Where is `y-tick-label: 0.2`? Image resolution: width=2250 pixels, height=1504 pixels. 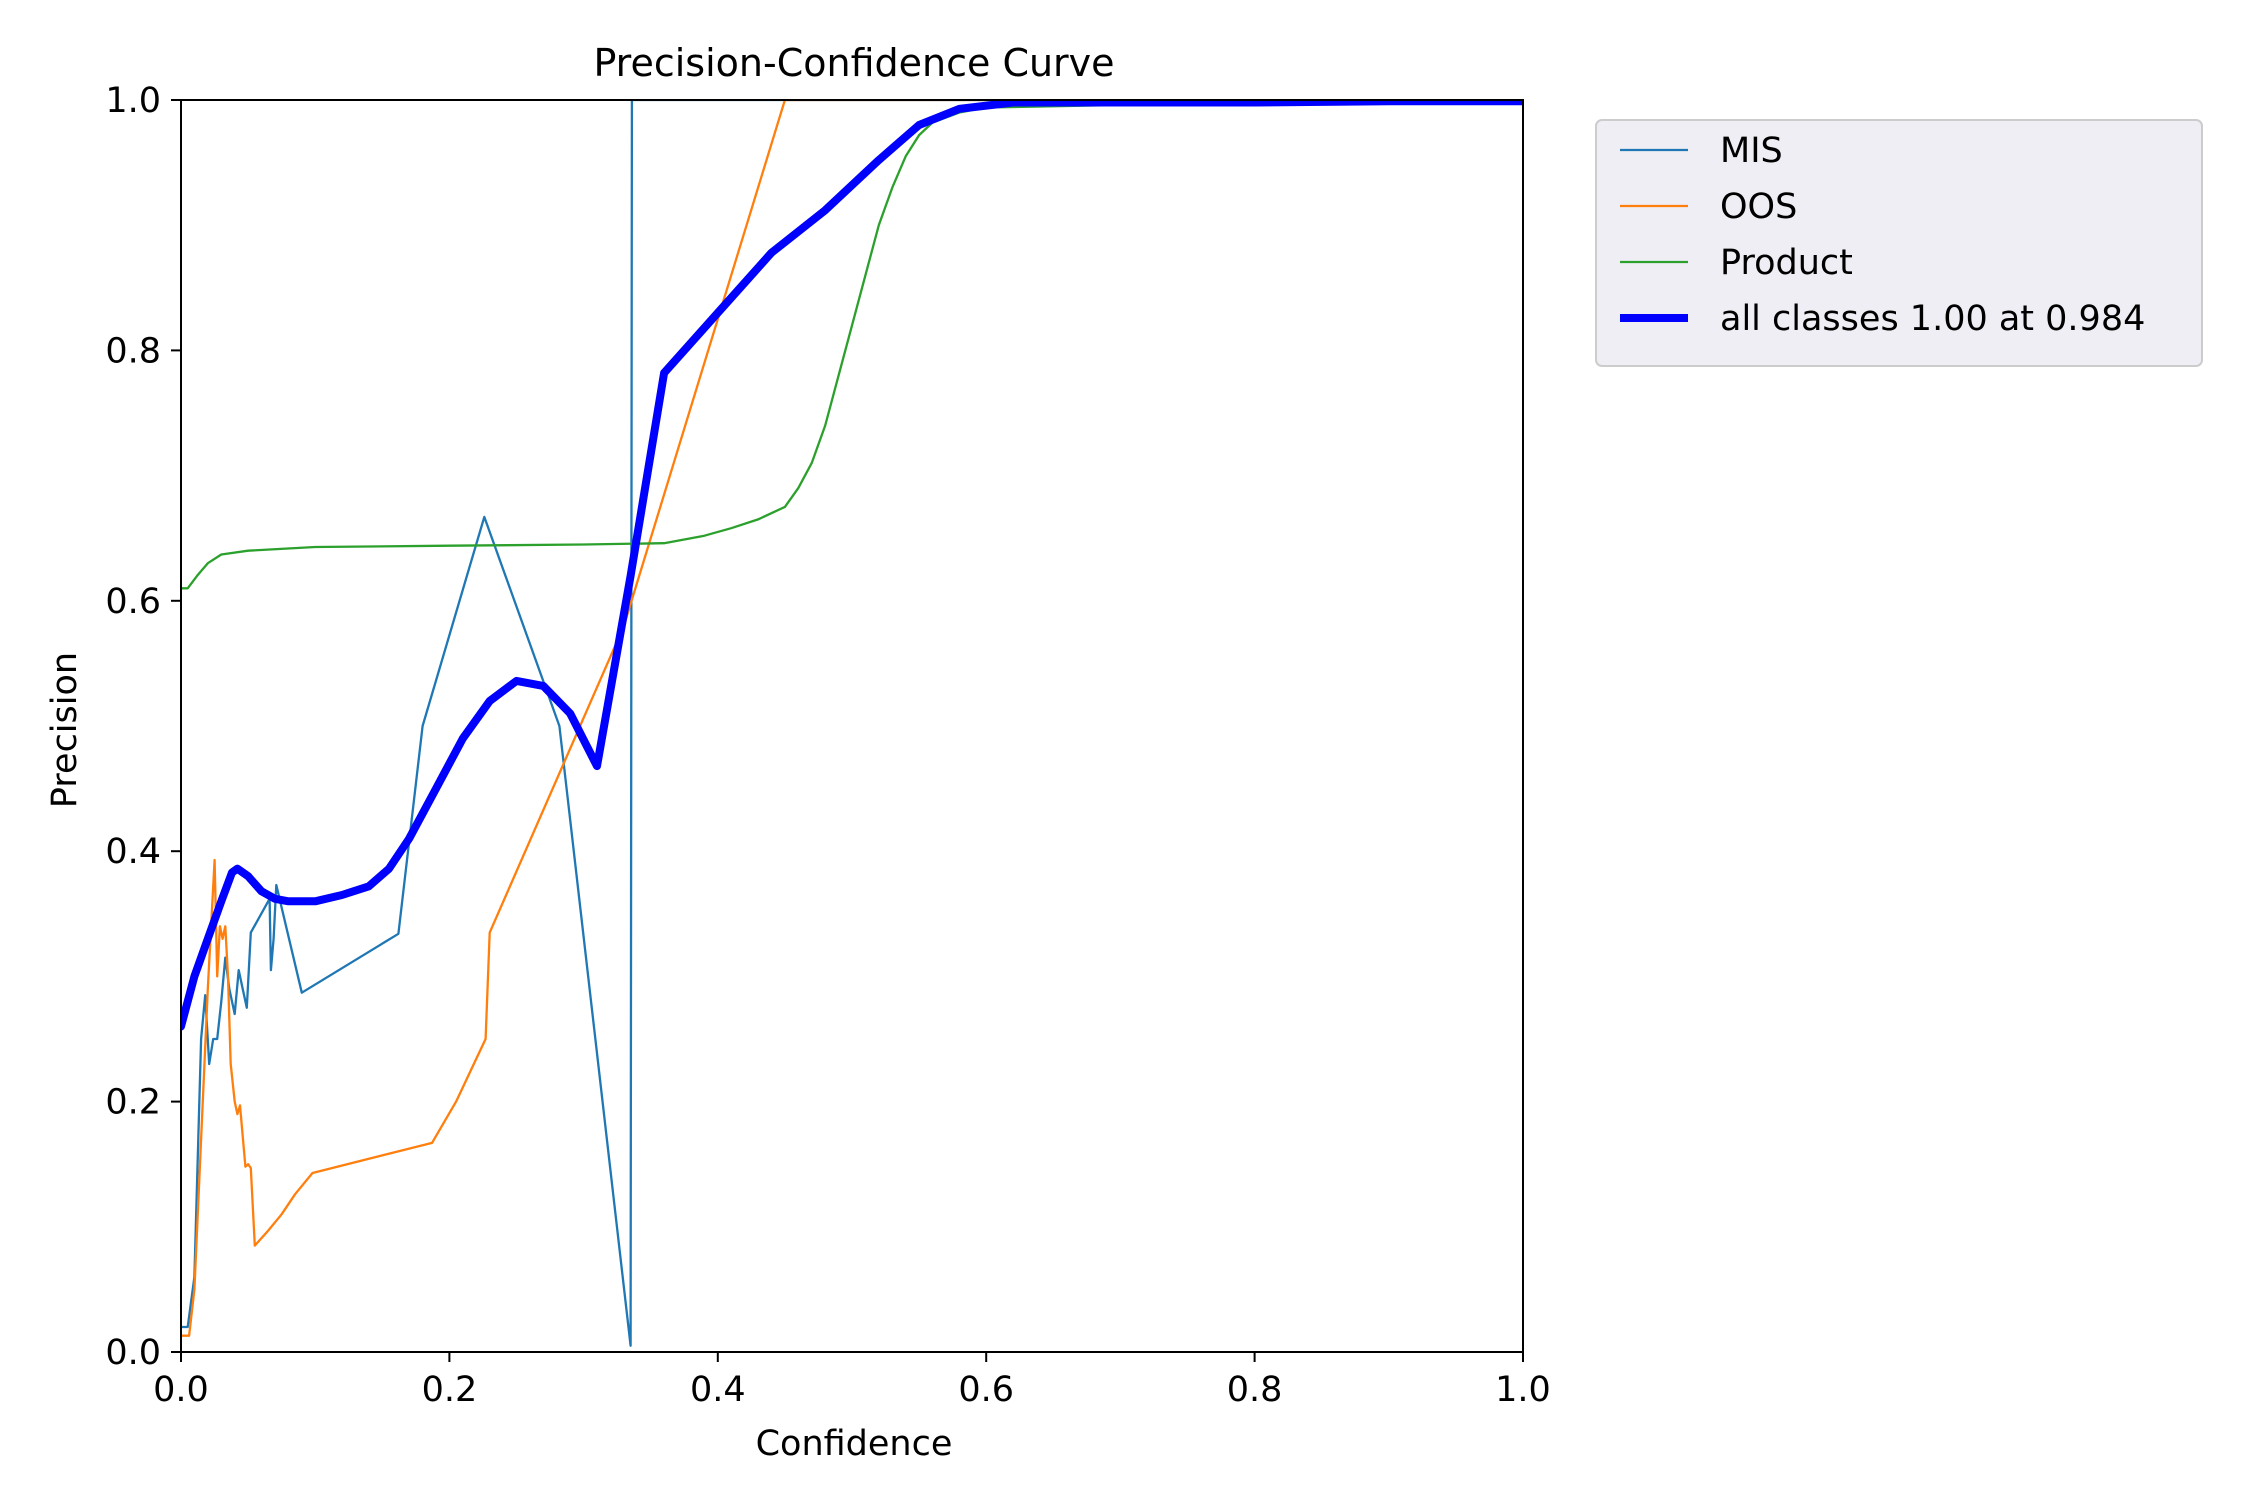 y-tick-label: 0.2 is located at coordinates (133, 1103).